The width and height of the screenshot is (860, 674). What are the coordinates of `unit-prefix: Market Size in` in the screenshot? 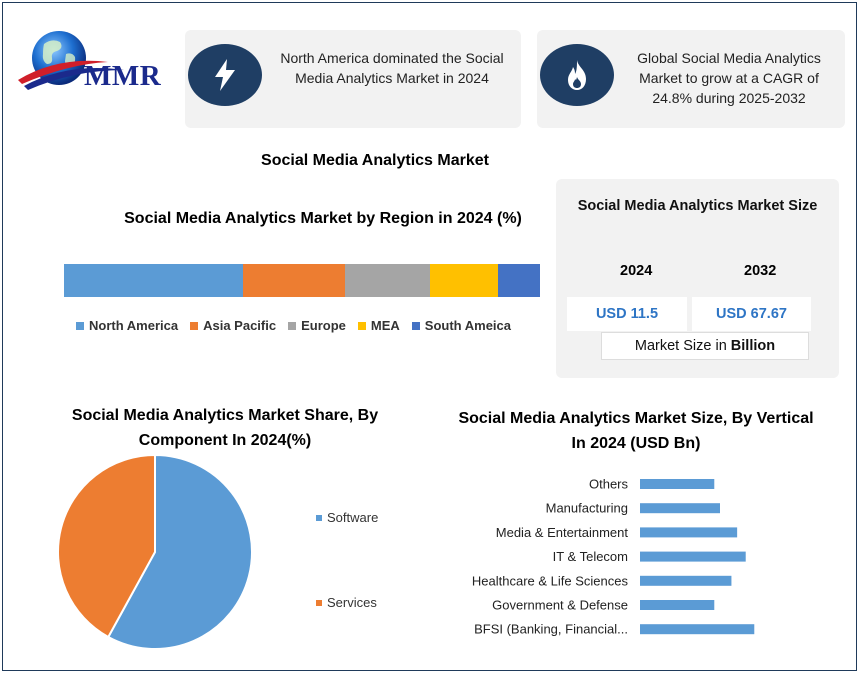 It's located at (682, 346).